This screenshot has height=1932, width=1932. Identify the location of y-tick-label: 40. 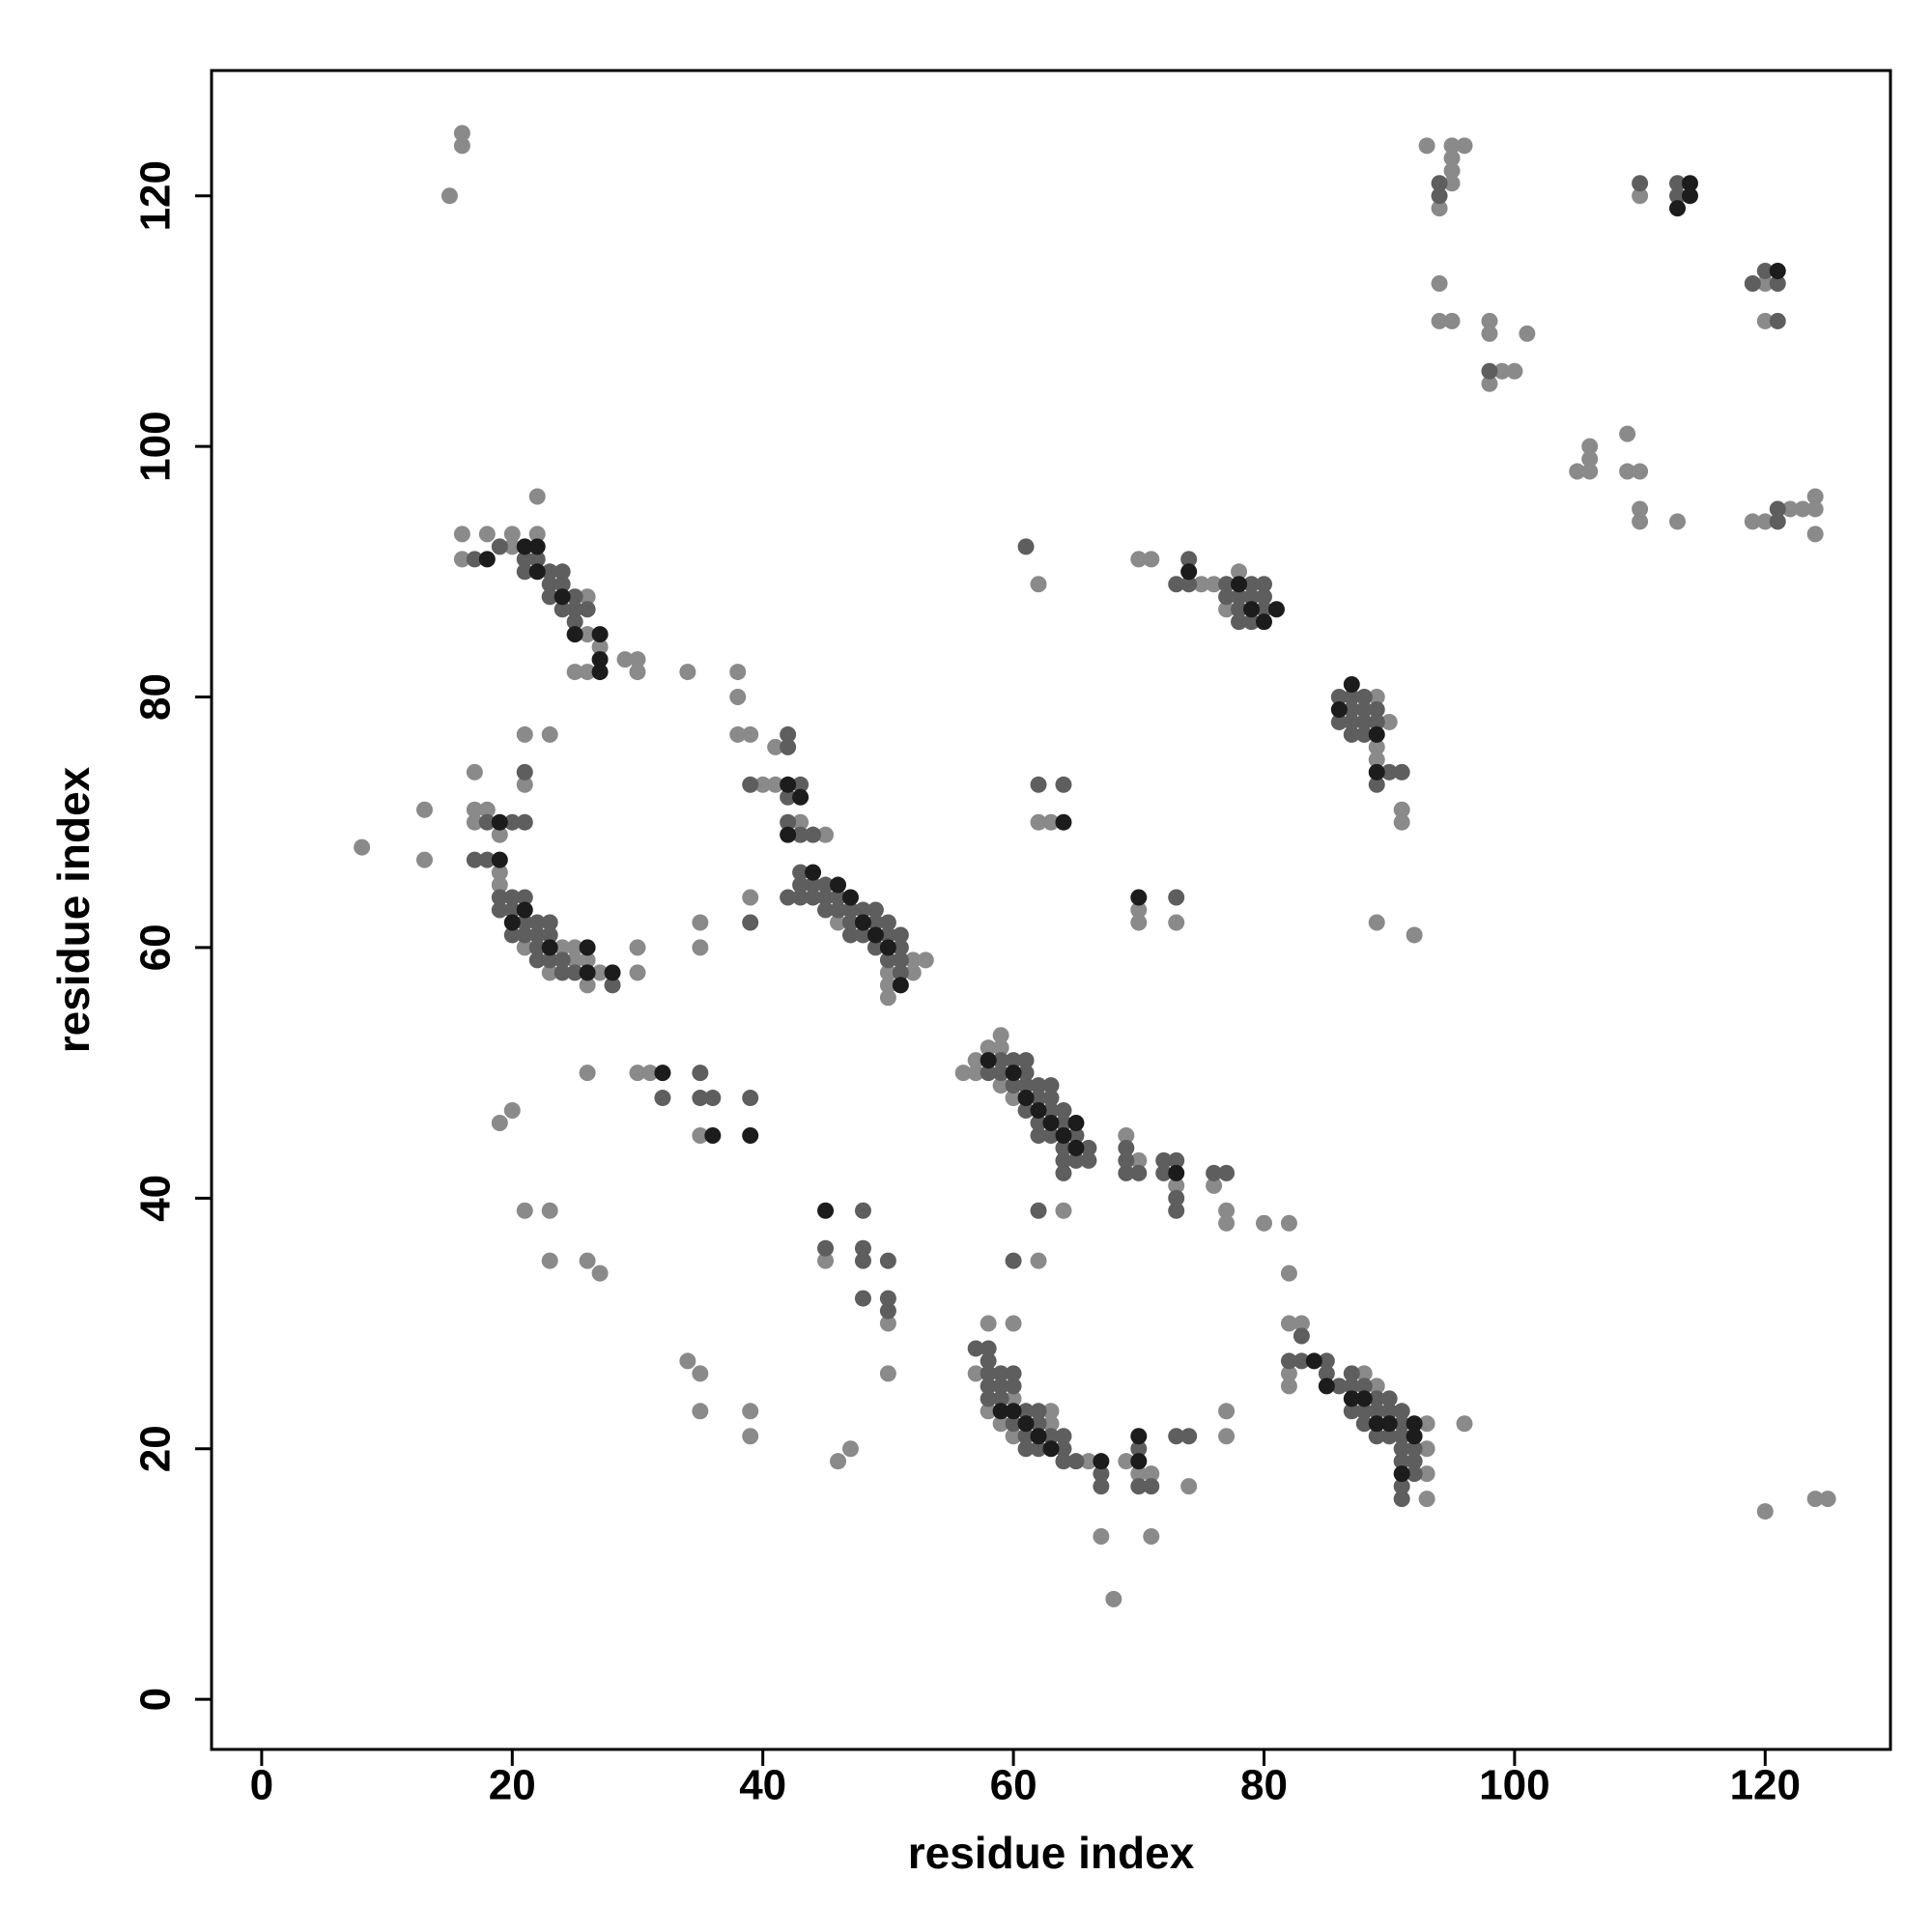
(156, 1198).